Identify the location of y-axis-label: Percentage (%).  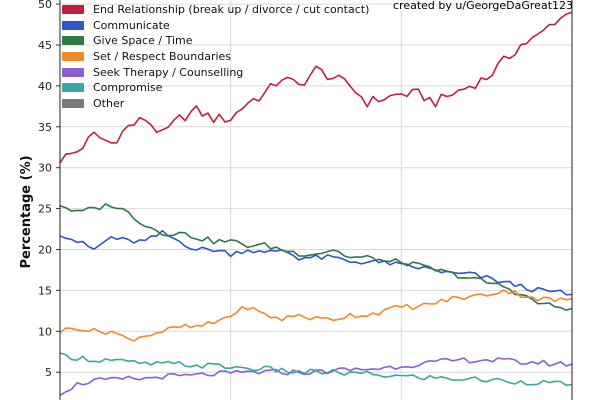
(26, 211).